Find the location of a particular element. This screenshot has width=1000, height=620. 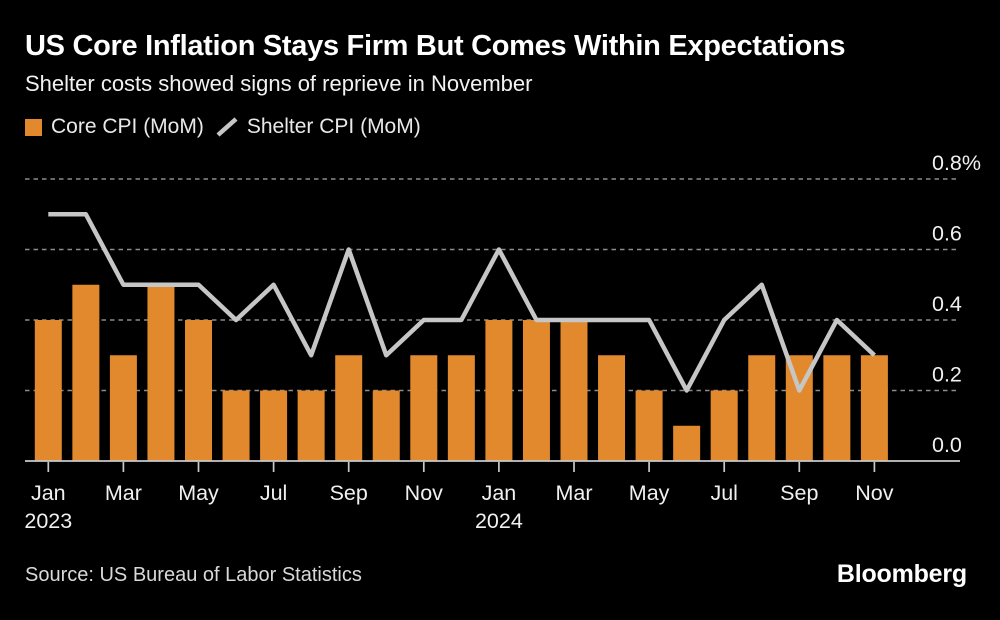

bloomberg-logo: Bloomberg is located at coordinates (901, 574).